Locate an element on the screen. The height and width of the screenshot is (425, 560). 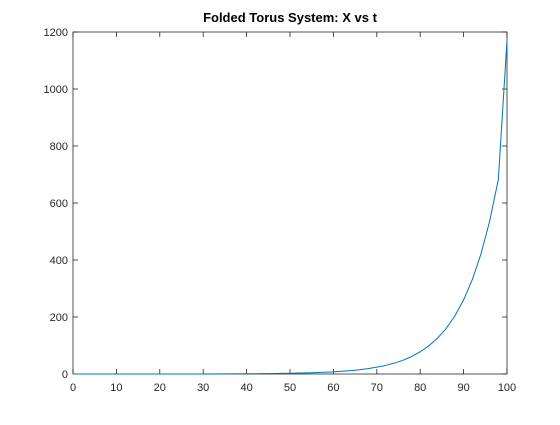
chart-title: Folded Torus System: X vs t is located at coordinates (290, 17).